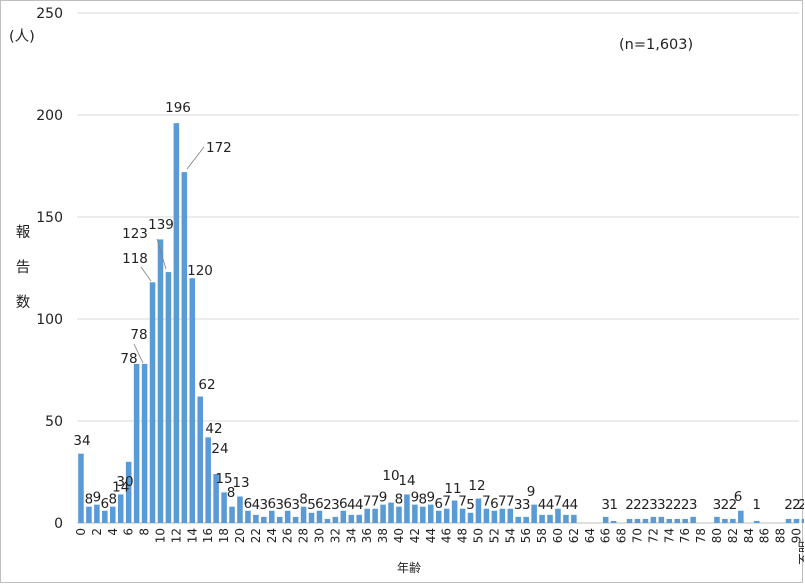  I want to click on x-tick-label: 28, so click(304, 535).